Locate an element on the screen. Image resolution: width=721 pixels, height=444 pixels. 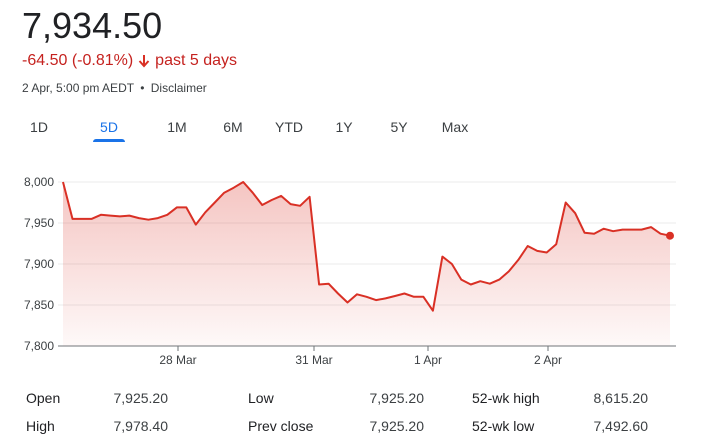
x-tick-label: 2 Apr is located at coordinates (548, 360).